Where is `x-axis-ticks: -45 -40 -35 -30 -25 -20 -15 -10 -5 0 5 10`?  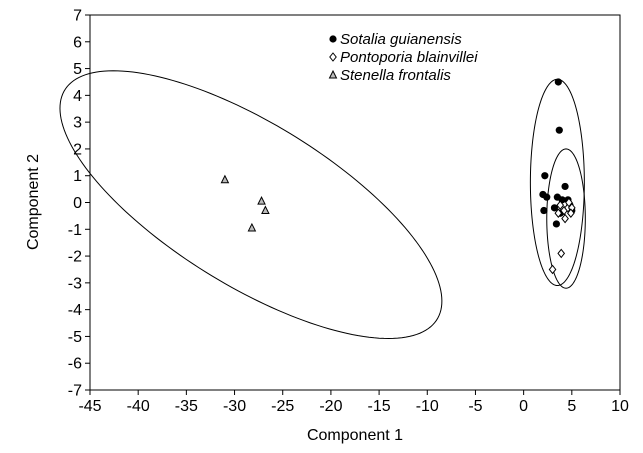 x-axis-ticks: -45 -40 -35 -30 -25 -20 -15 -10 -5 0 5 10 is located at coordinates (353, 402).